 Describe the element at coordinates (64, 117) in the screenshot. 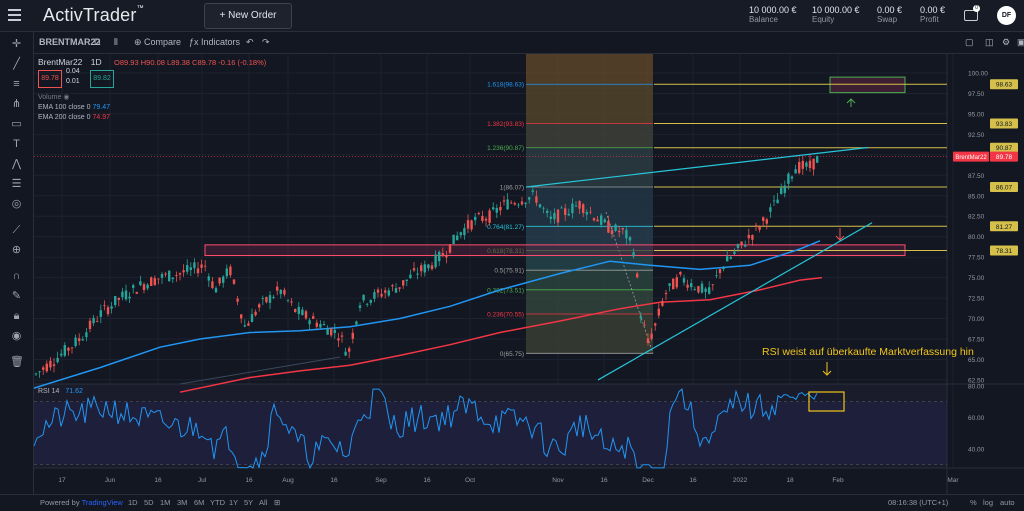

I see `ema200-label: EMA 200 close 0` at that location.